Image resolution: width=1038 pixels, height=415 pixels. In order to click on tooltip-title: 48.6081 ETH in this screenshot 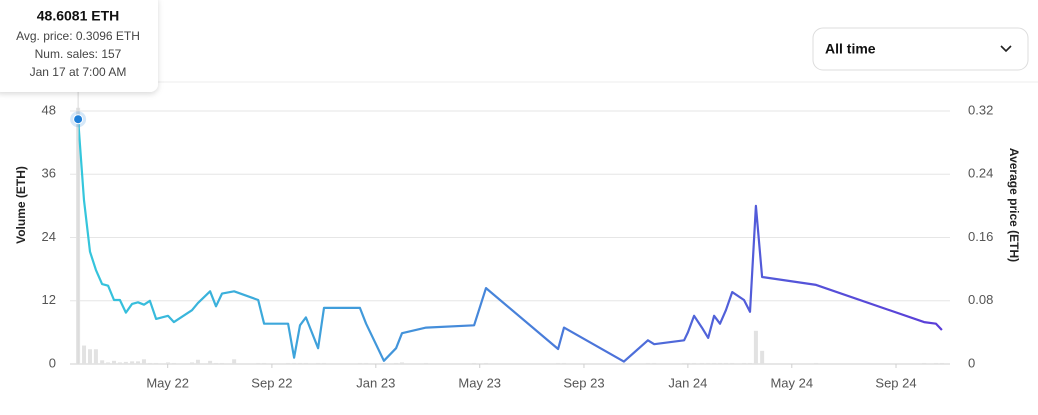, I will do `click(78, 16)`.